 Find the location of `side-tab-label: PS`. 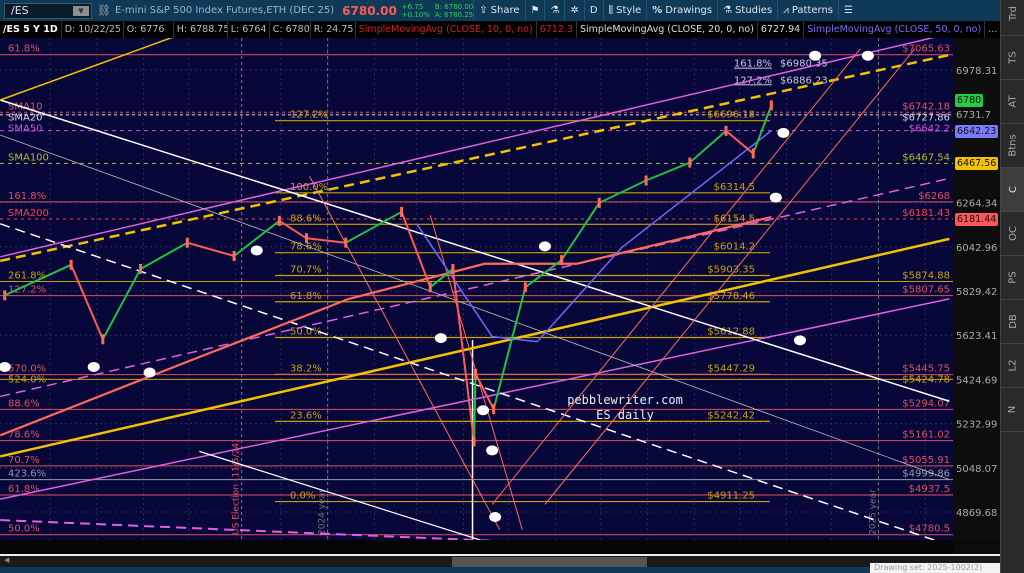

side-tab-label: PS is located at coordinates (1013, 277).